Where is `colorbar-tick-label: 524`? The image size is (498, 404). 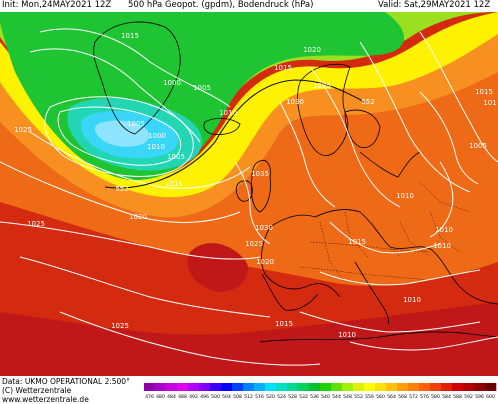
colorbar-tick-label: 524 is located at coordinates (281, 397).